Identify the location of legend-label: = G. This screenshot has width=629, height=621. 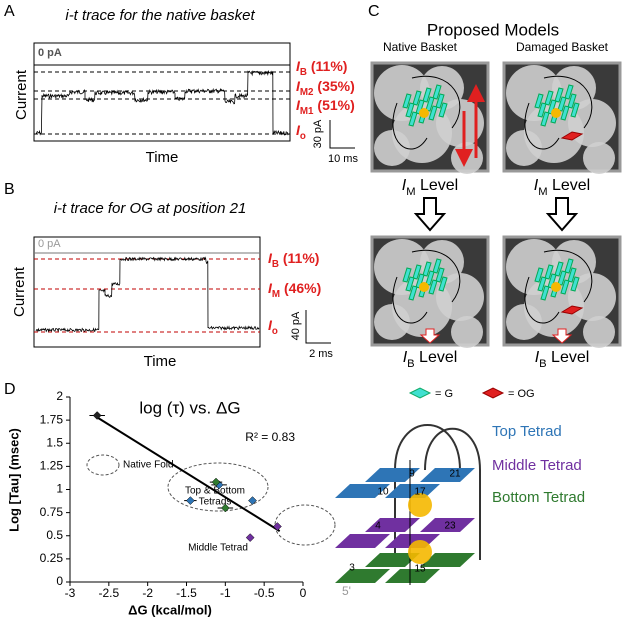
(444, 394).